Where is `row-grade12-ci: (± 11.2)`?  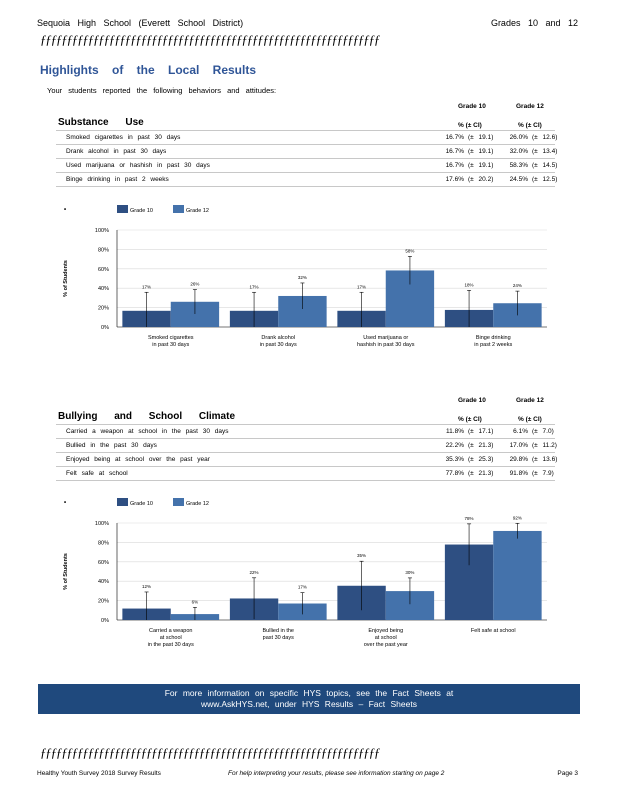 row-grade12-ci: (± 11.2) is located at coordinates (544, 445).